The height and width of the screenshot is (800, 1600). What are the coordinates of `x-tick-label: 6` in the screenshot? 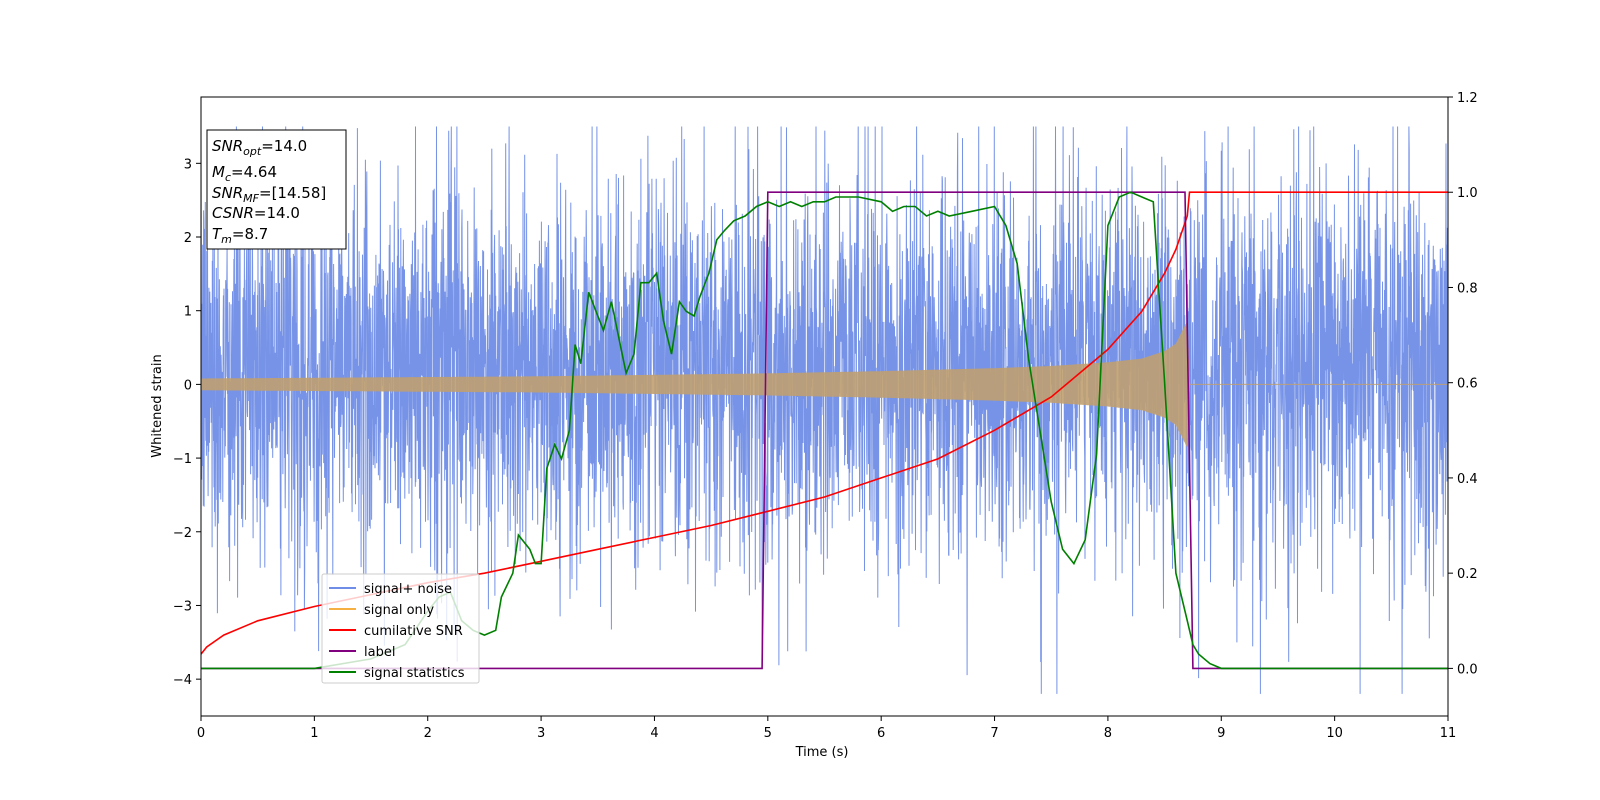 It's located at (881, 733).